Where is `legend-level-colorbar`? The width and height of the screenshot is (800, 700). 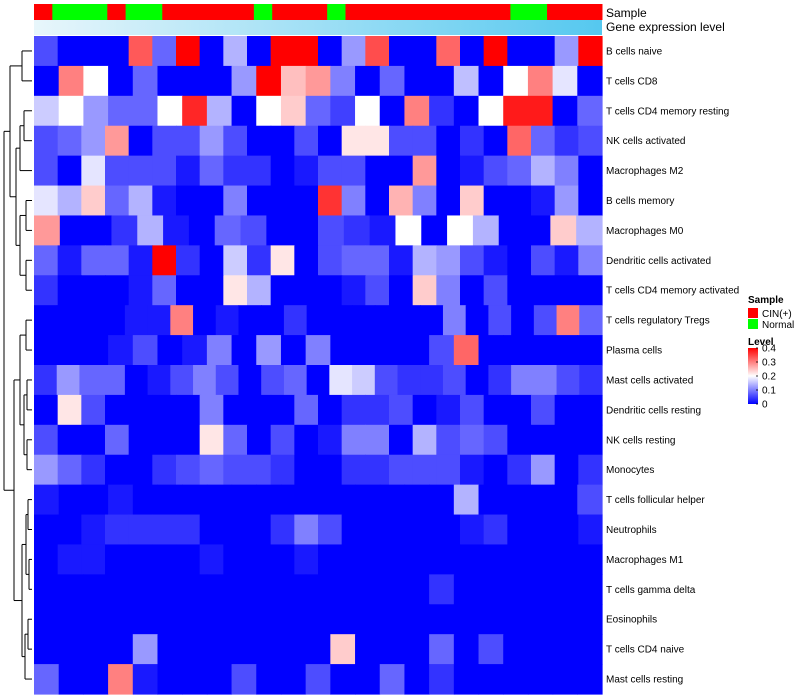 legend-level-colorbar is located at coordinates (753, 376).